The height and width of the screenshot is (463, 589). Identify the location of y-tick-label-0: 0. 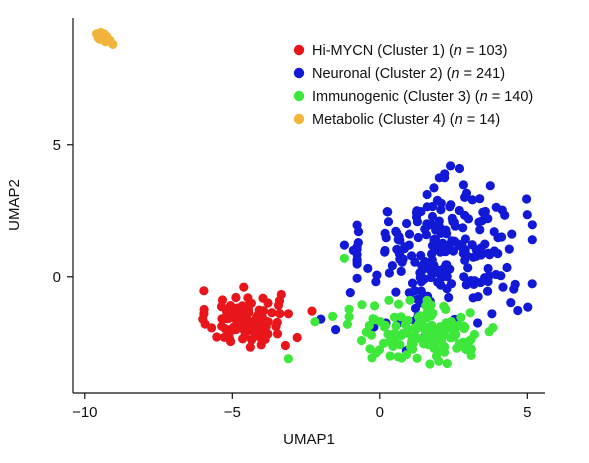
(57, 277).